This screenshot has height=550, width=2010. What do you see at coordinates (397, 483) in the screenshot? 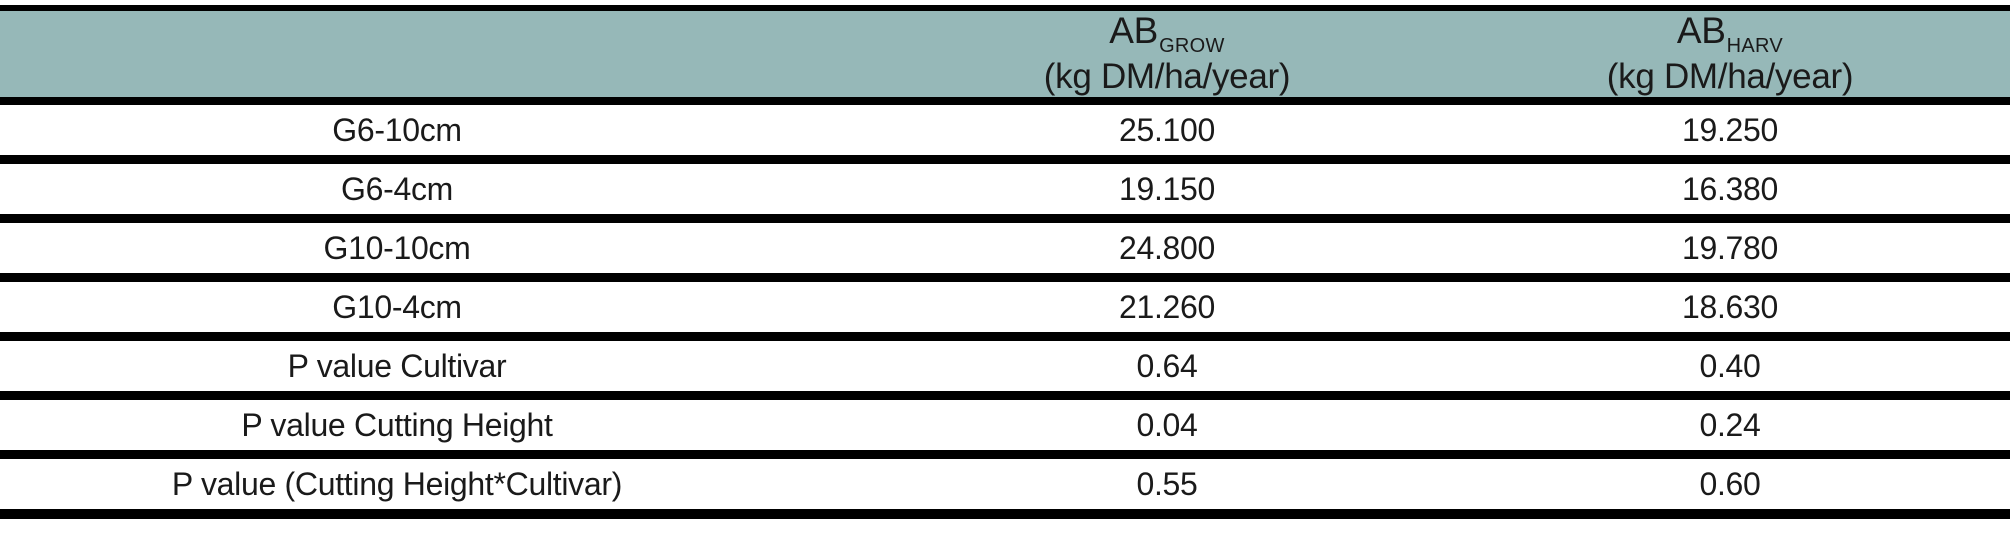
I see `row-label: P value (Cutting Height*Cultivar)` at bounding box center [397, 483].